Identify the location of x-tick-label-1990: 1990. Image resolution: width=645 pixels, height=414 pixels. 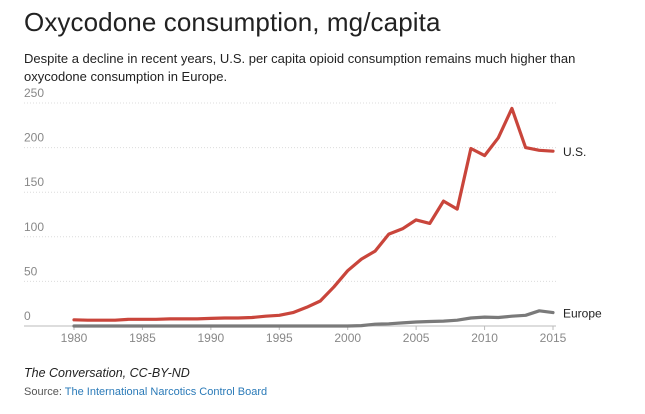
(211, 338).